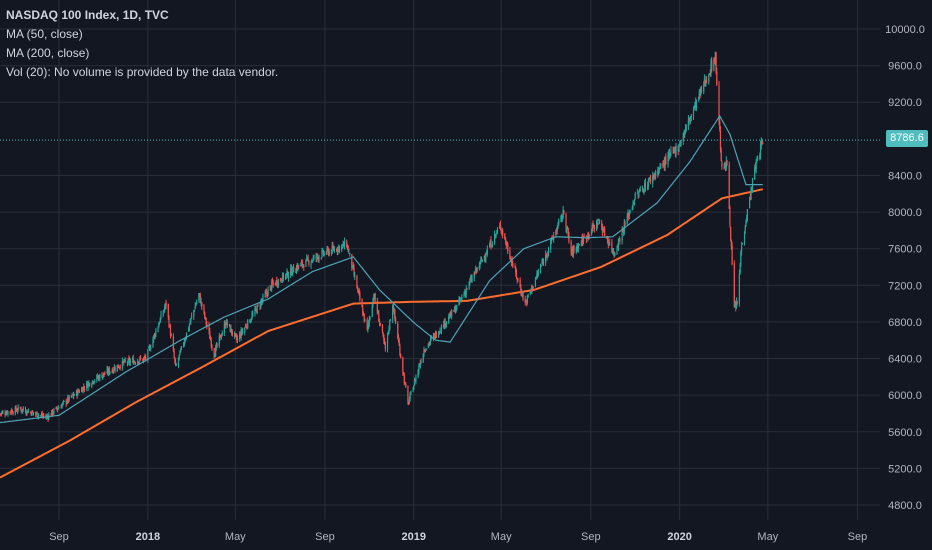  I want to click on y-tick-label: 6800.0, so click(905, 323).